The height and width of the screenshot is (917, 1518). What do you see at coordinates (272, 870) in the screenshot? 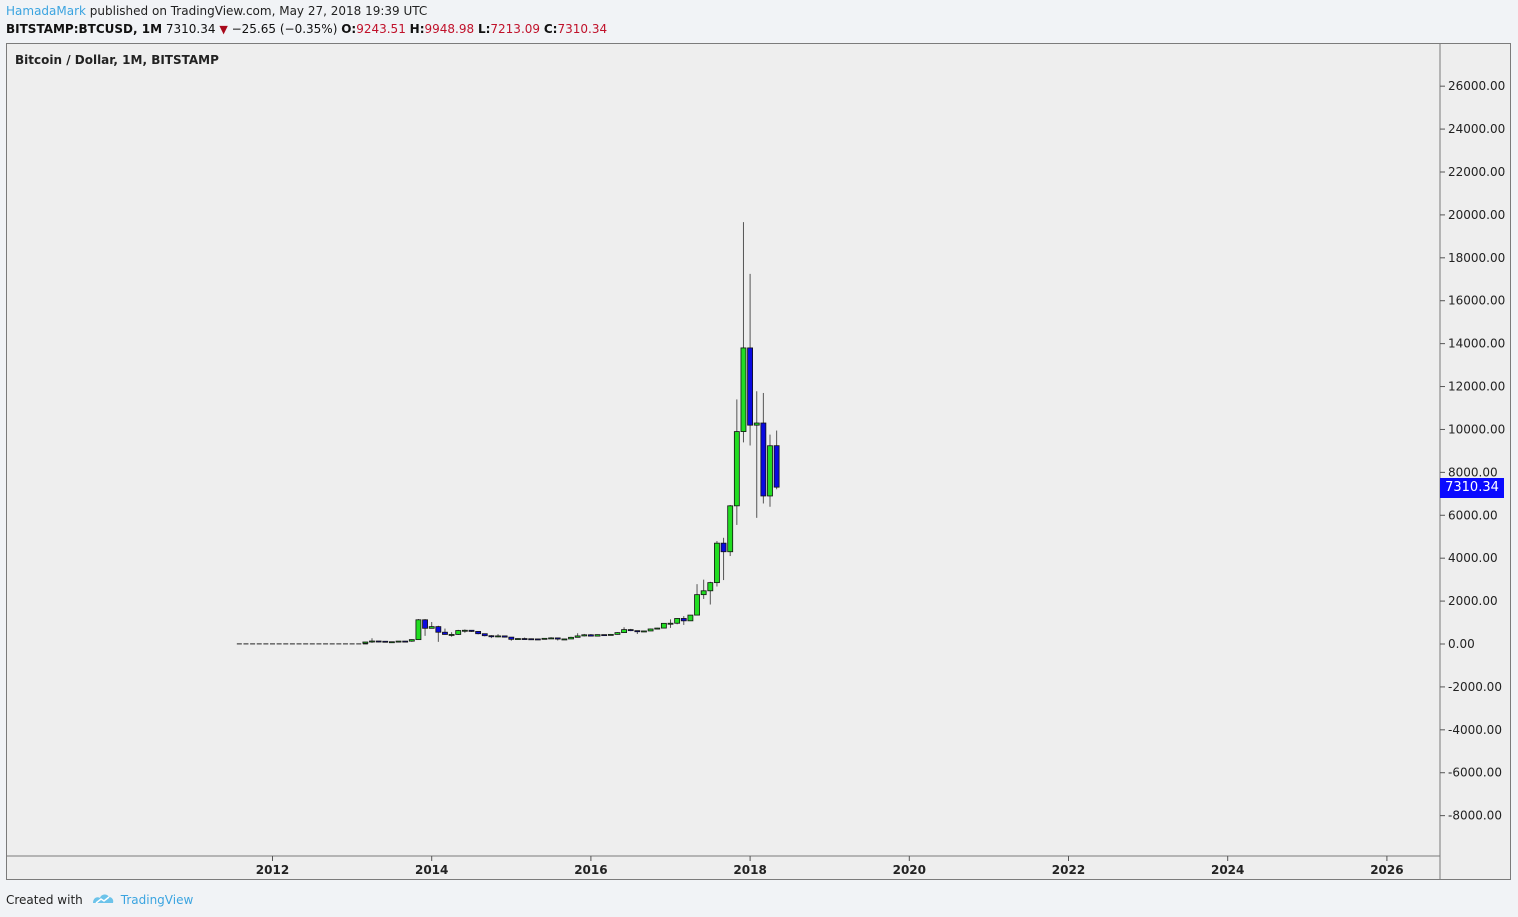
I see `time-axis-label: 2012` at bounding box center [272, 870].